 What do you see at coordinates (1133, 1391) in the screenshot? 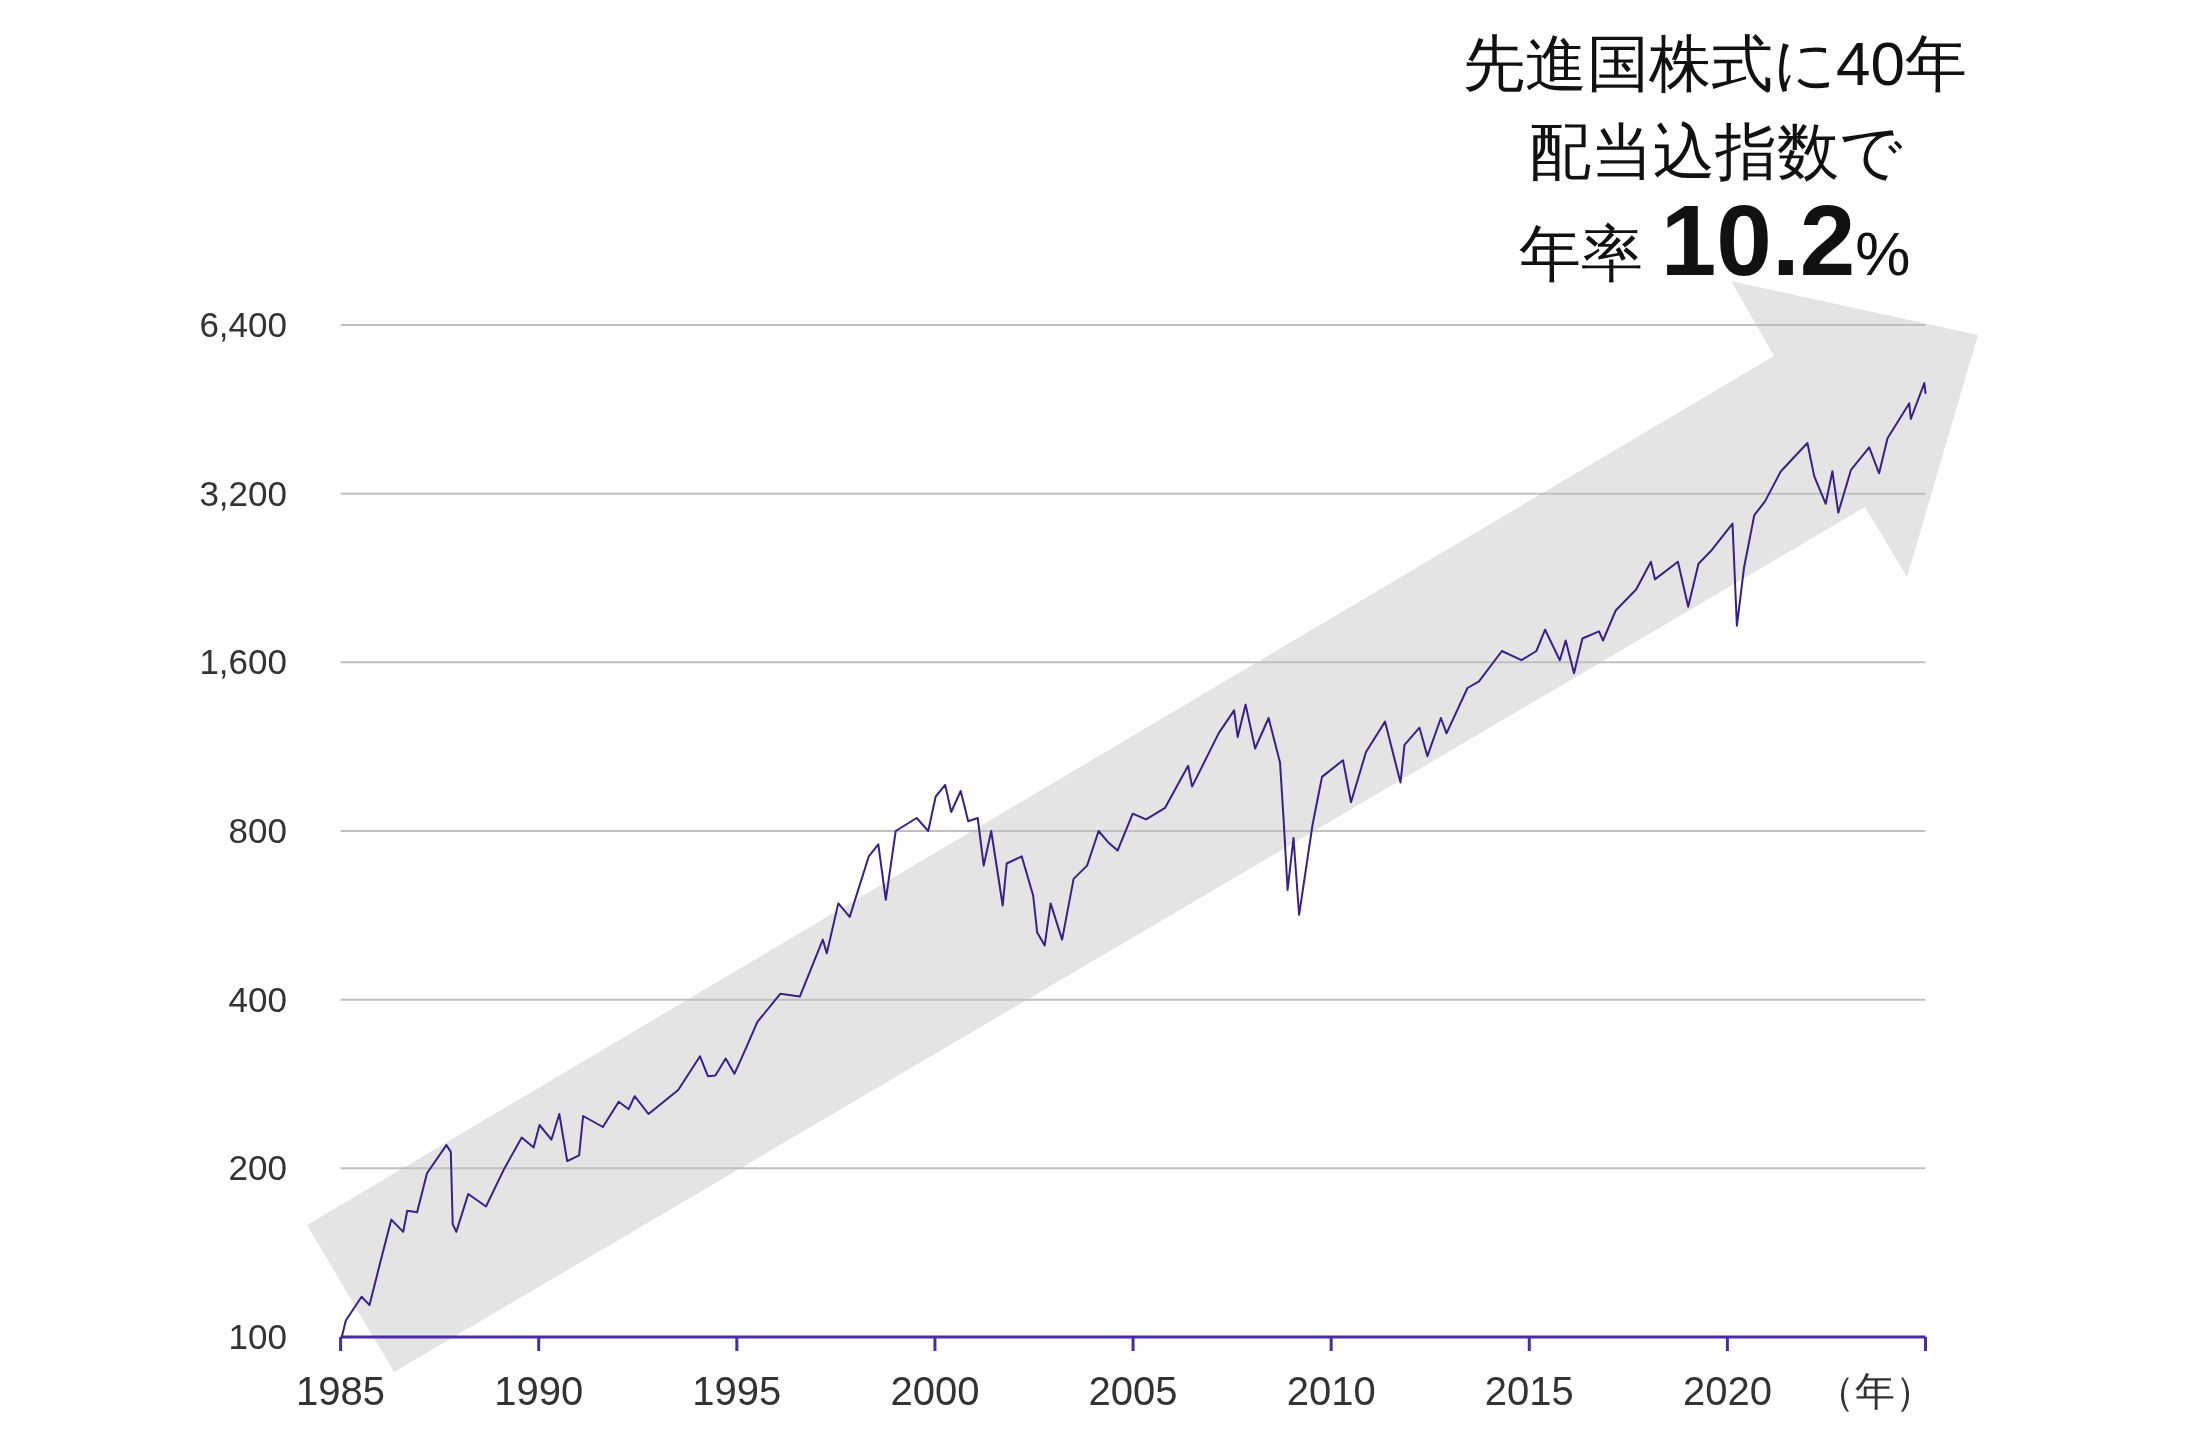
I see `x-tick-label: 2005` at bounding box center [1133, 1391].